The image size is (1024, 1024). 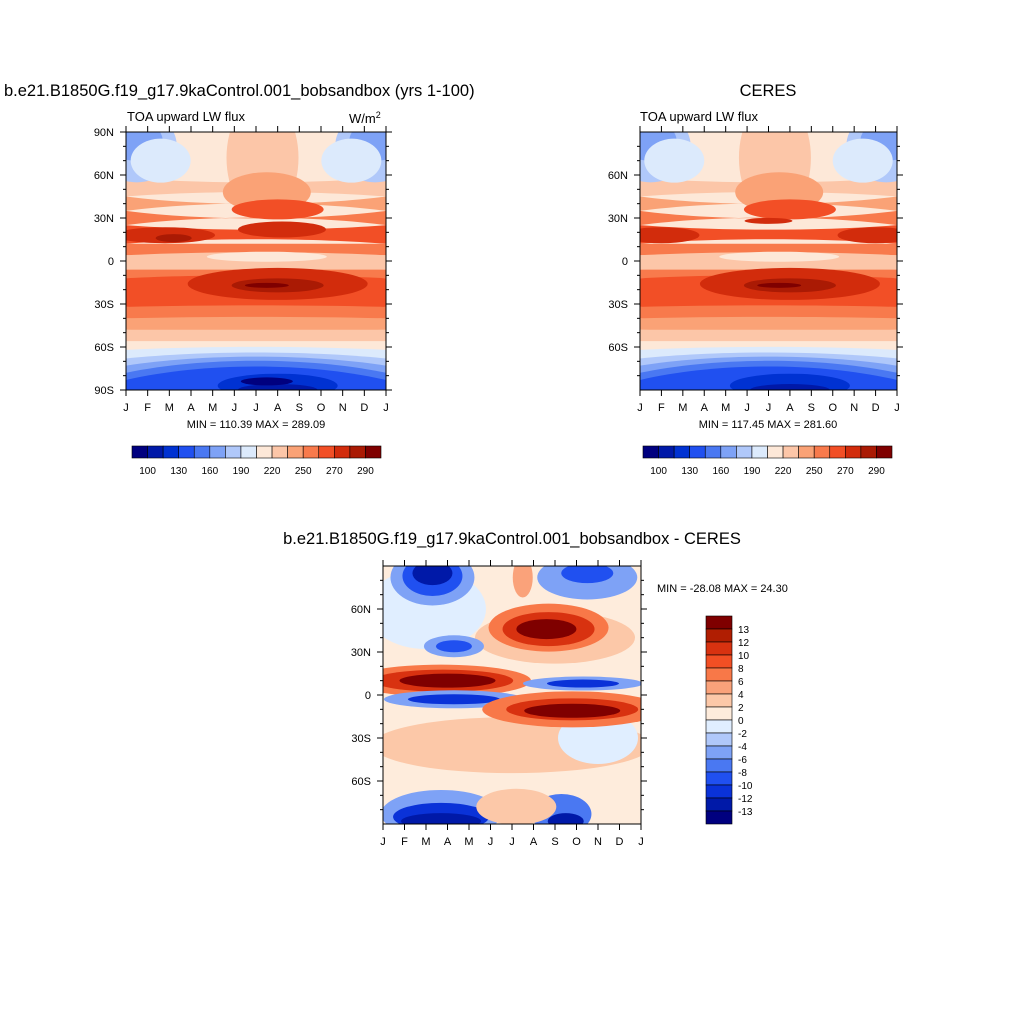 I want to click on colorbar-label: 6, so click(x=741, y=682).